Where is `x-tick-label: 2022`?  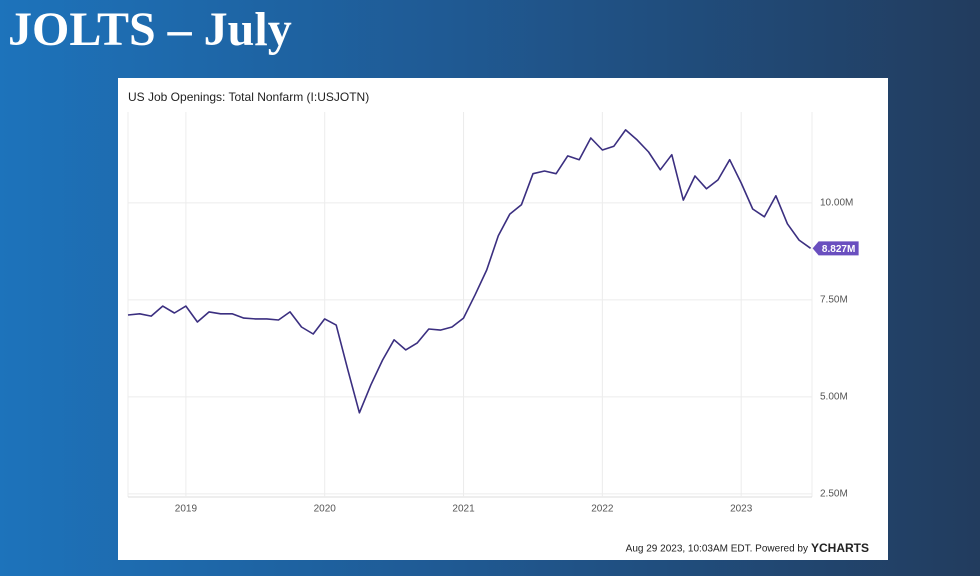
x-tick-label: 2022 is located at coordinates (602, 509).